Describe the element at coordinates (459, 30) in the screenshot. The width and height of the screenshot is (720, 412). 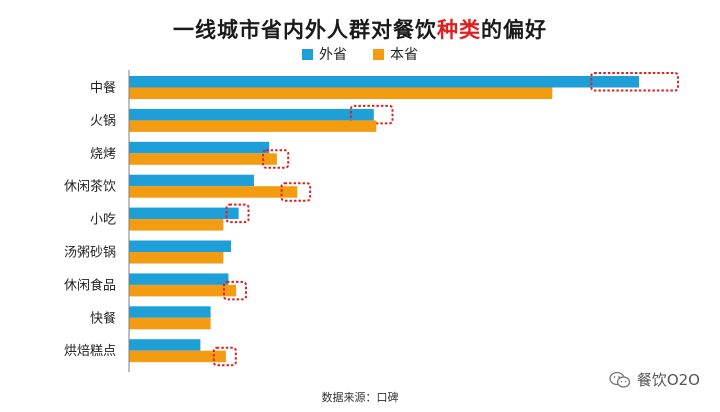
I see `title-highlight: 种类` at that location.